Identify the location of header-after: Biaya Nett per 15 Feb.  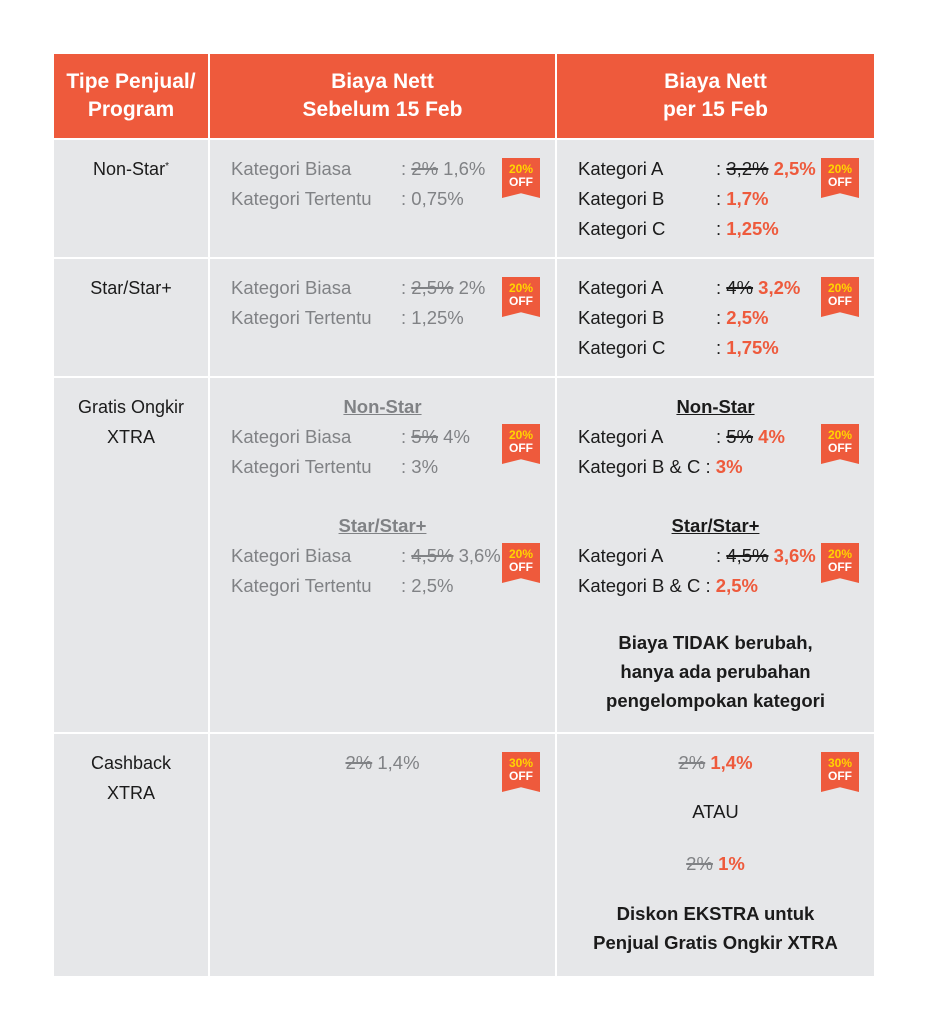
(715, 96).